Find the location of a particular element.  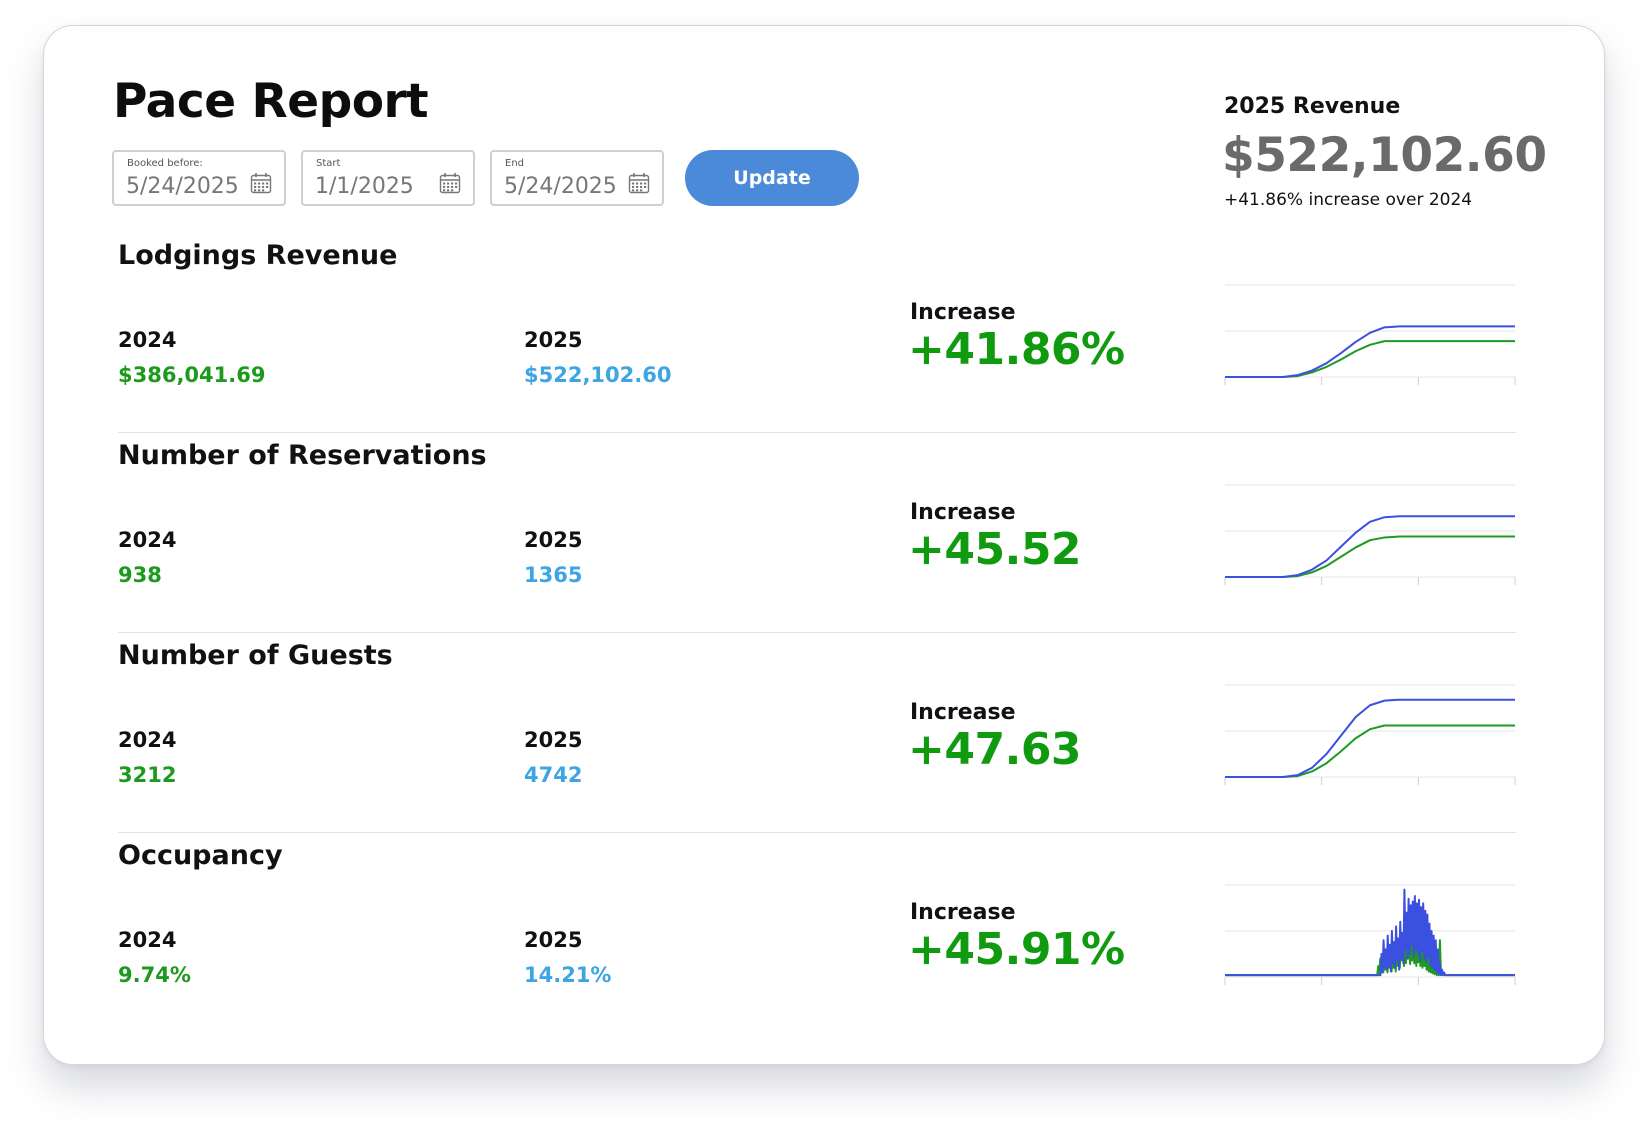

start-date-input is located at coordinates (374, 186).